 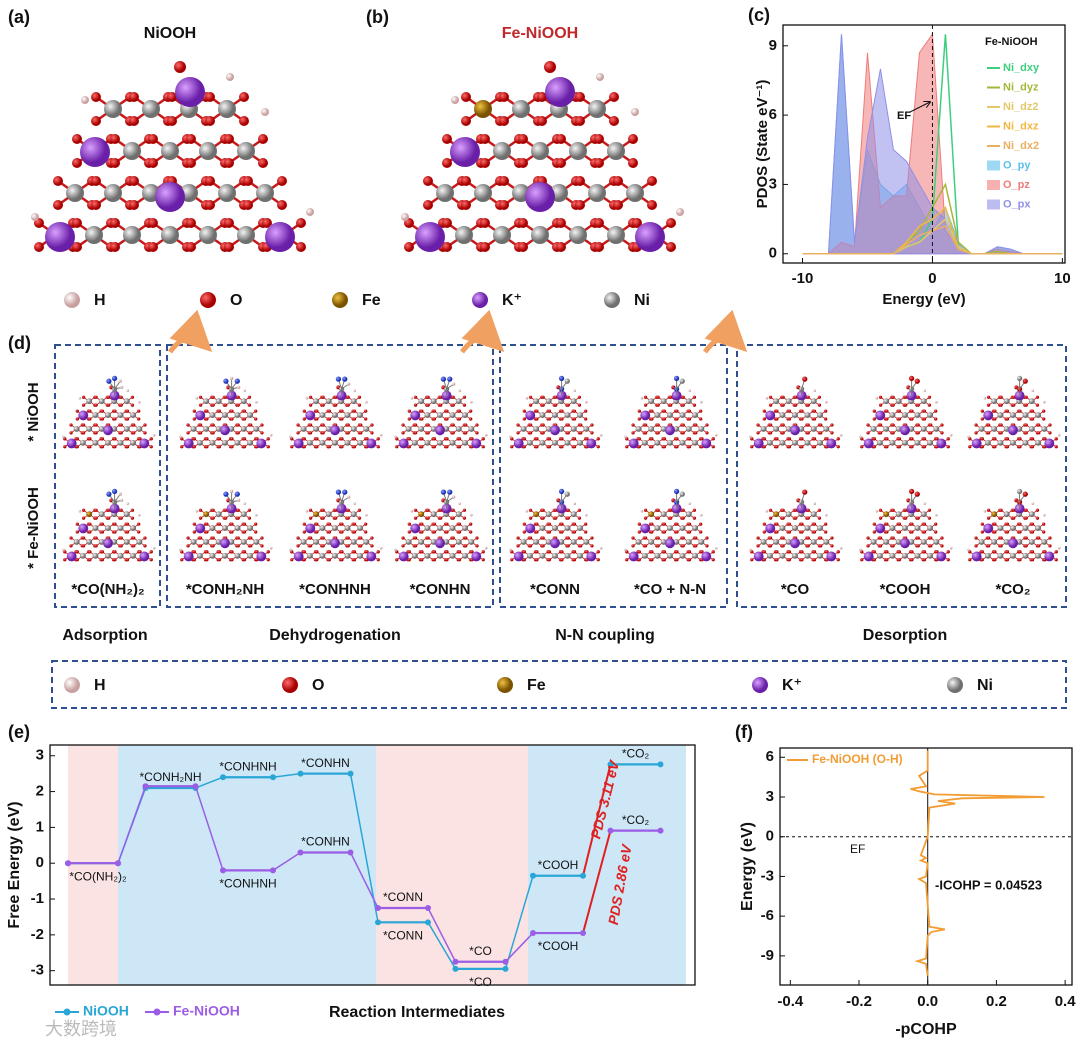 I want to click on atom-fe, so click(x=206, y=514).